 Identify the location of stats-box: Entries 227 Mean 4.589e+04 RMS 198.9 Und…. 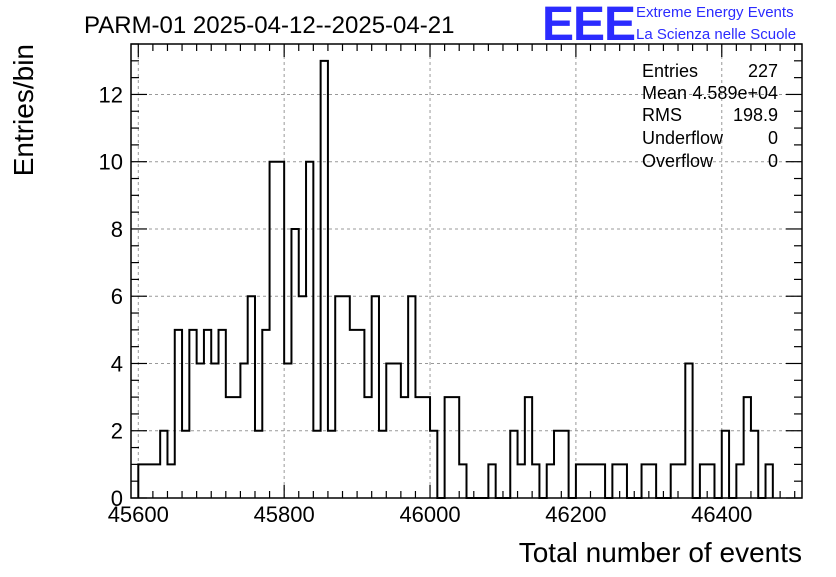
(710, 116).